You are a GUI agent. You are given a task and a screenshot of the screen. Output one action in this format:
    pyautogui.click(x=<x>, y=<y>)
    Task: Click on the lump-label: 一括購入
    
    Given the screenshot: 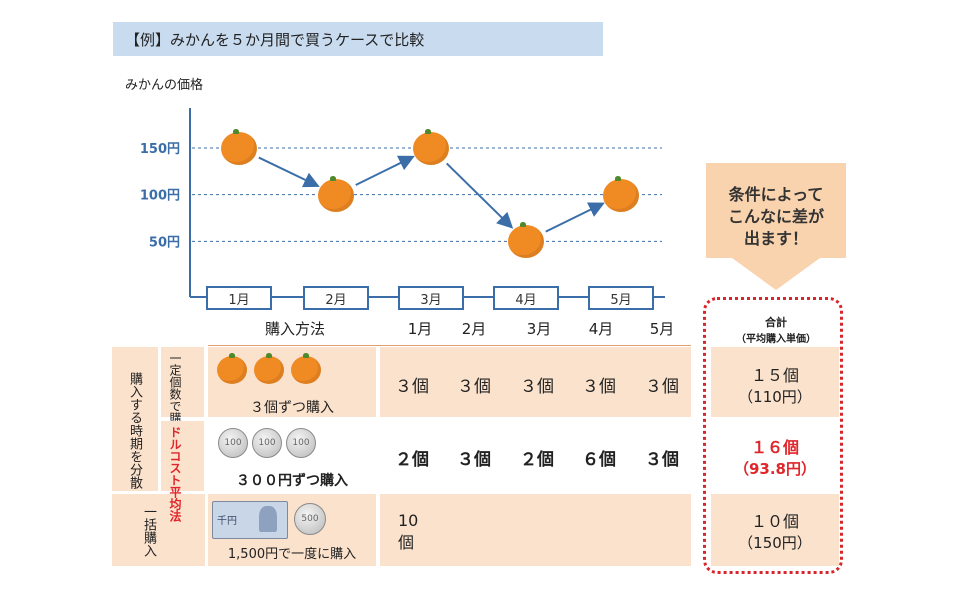 What is the action you would take?
    pyautogui.click(x=148, y=531)
    